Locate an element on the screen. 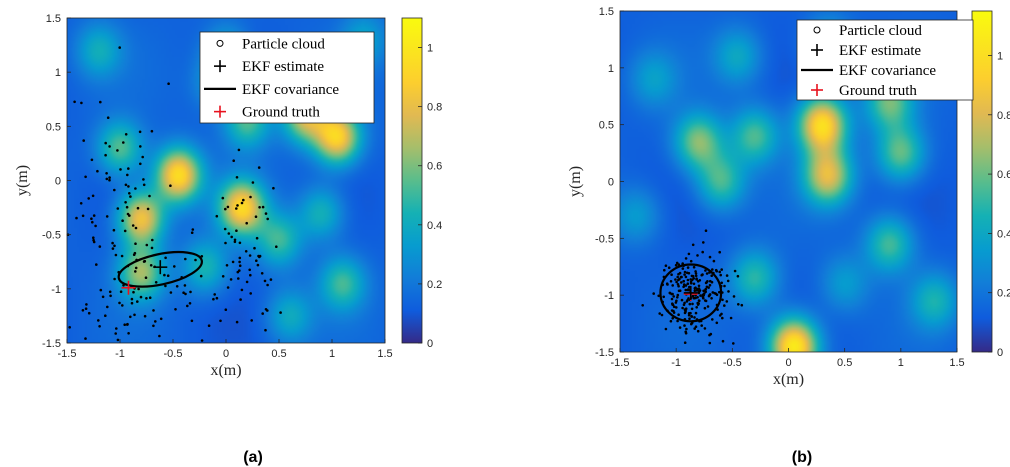 This screenshot has width=1010, height=467. colorbar: 1 0.8 0.6 0.4 0.2 0 is located at coordinates (990, 184).